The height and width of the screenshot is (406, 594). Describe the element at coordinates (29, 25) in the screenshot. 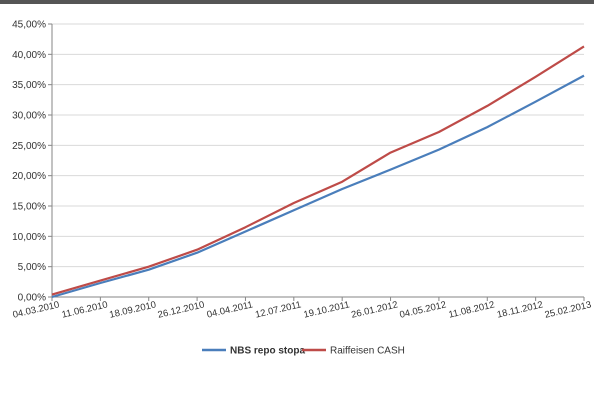

I see `y-tick-label: 45,00%` at that location.